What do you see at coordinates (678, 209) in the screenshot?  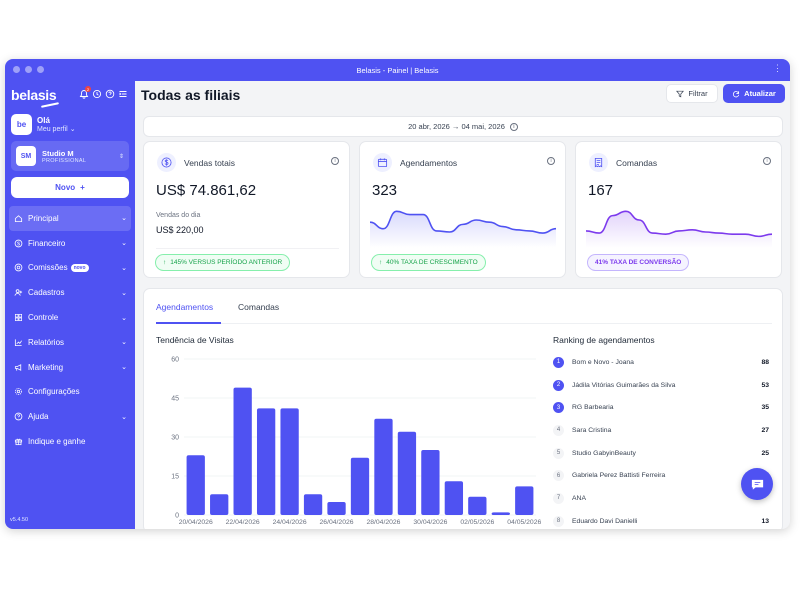 I see `orders-card: Comandas i 167 41% TAXA DE CONVERSÃO` at bounding box center [678, 209].